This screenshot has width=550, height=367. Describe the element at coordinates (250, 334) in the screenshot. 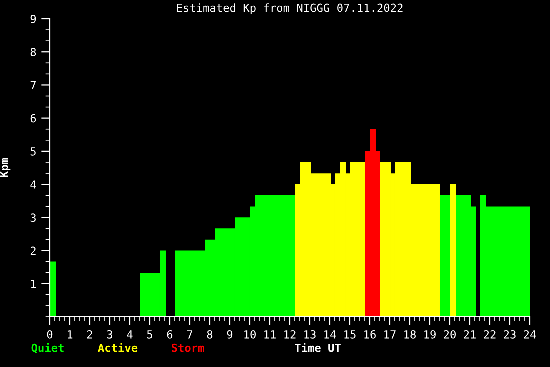

I see `x-tick-label: 10` at that location.